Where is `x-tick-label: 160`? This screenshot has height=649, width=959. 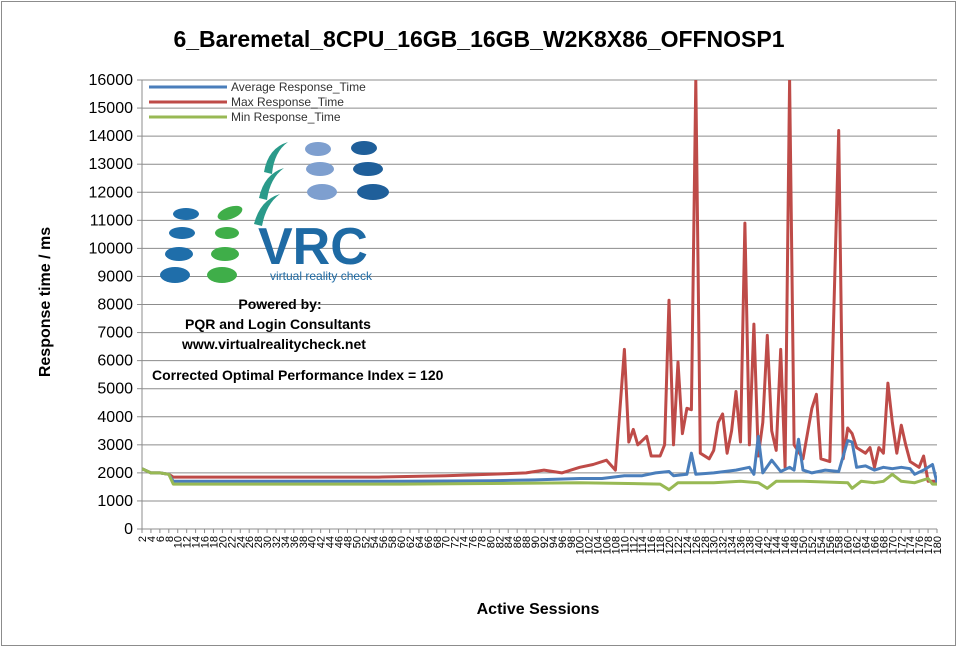 x-tick-label: 160 is located at coordinates (849, 545).